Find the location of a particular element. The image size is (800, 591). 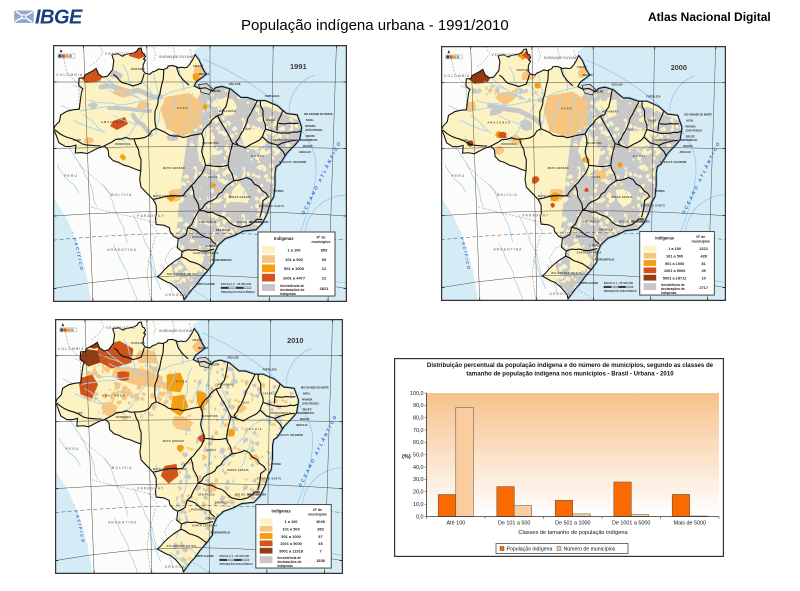

svg-text: municípios is located at coordinates (317, 514).